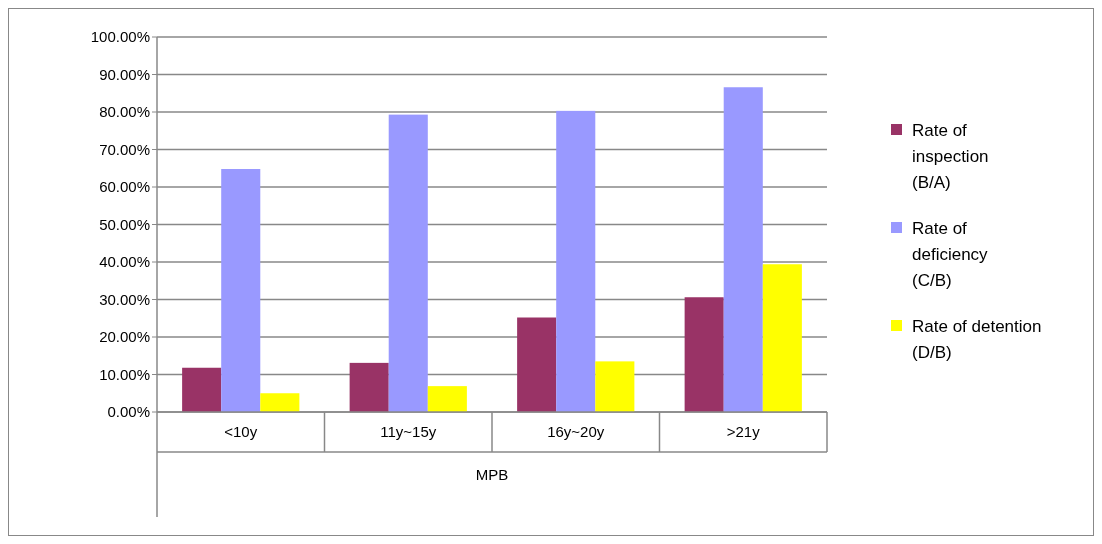 This screenshot has height=544, width=1102. Describe the element at coordinates (124, 262) in the screenshot. I see `y-tick-label: 40.00%` at that location.